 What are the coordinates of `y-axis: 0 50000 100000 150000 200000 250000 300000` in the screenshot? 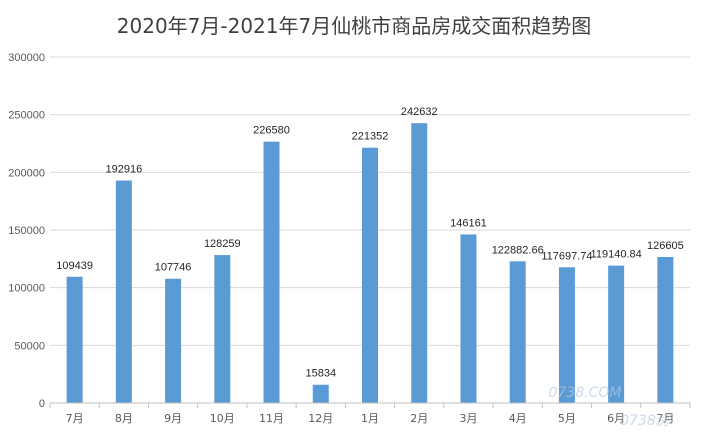 It's located at (26, 231).